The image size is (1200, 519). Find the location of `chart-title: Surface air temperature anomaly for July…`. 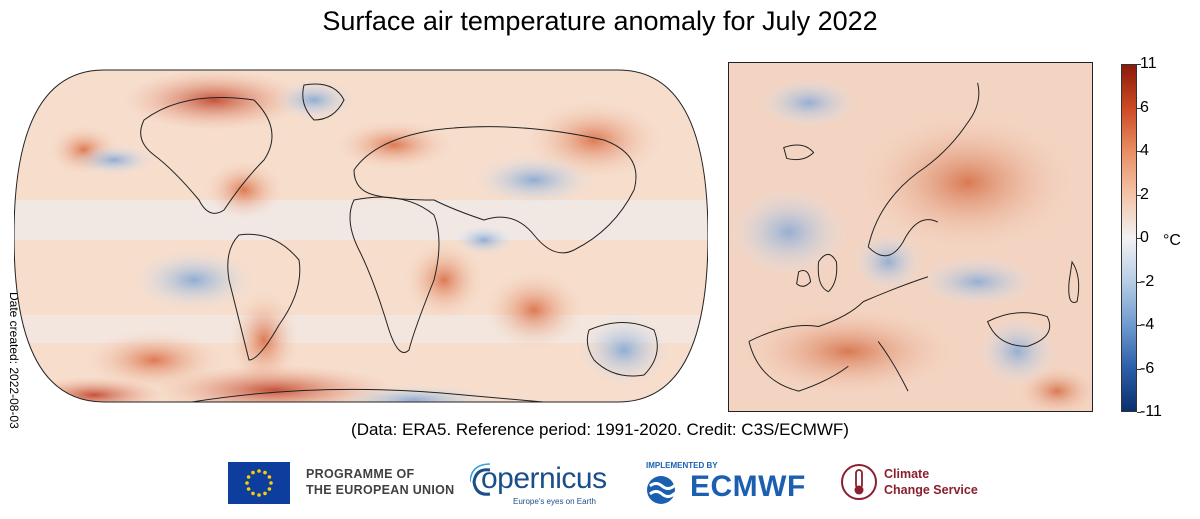

chart-title: Surface air temperature anomaly for July… is located at coordinates (600, 21).